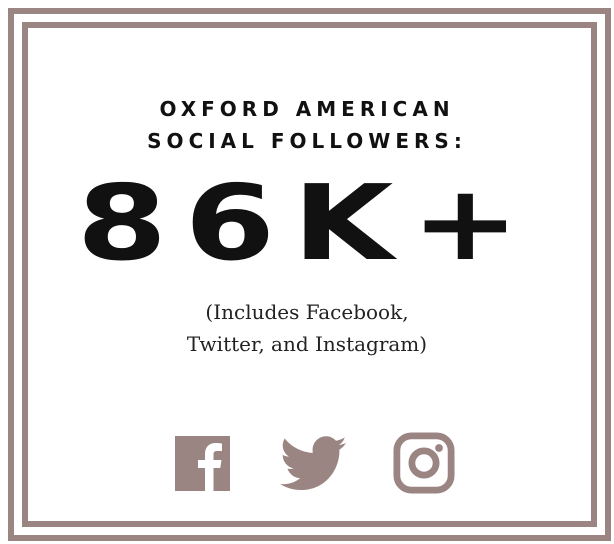 The width and height of the screenshot is (614, 544). What do you see at coordinates (307, 141) in the screenshot?
I see `heading-line-2: SOCIAL FOLLOWERS:` at bounding box center [307, 141].